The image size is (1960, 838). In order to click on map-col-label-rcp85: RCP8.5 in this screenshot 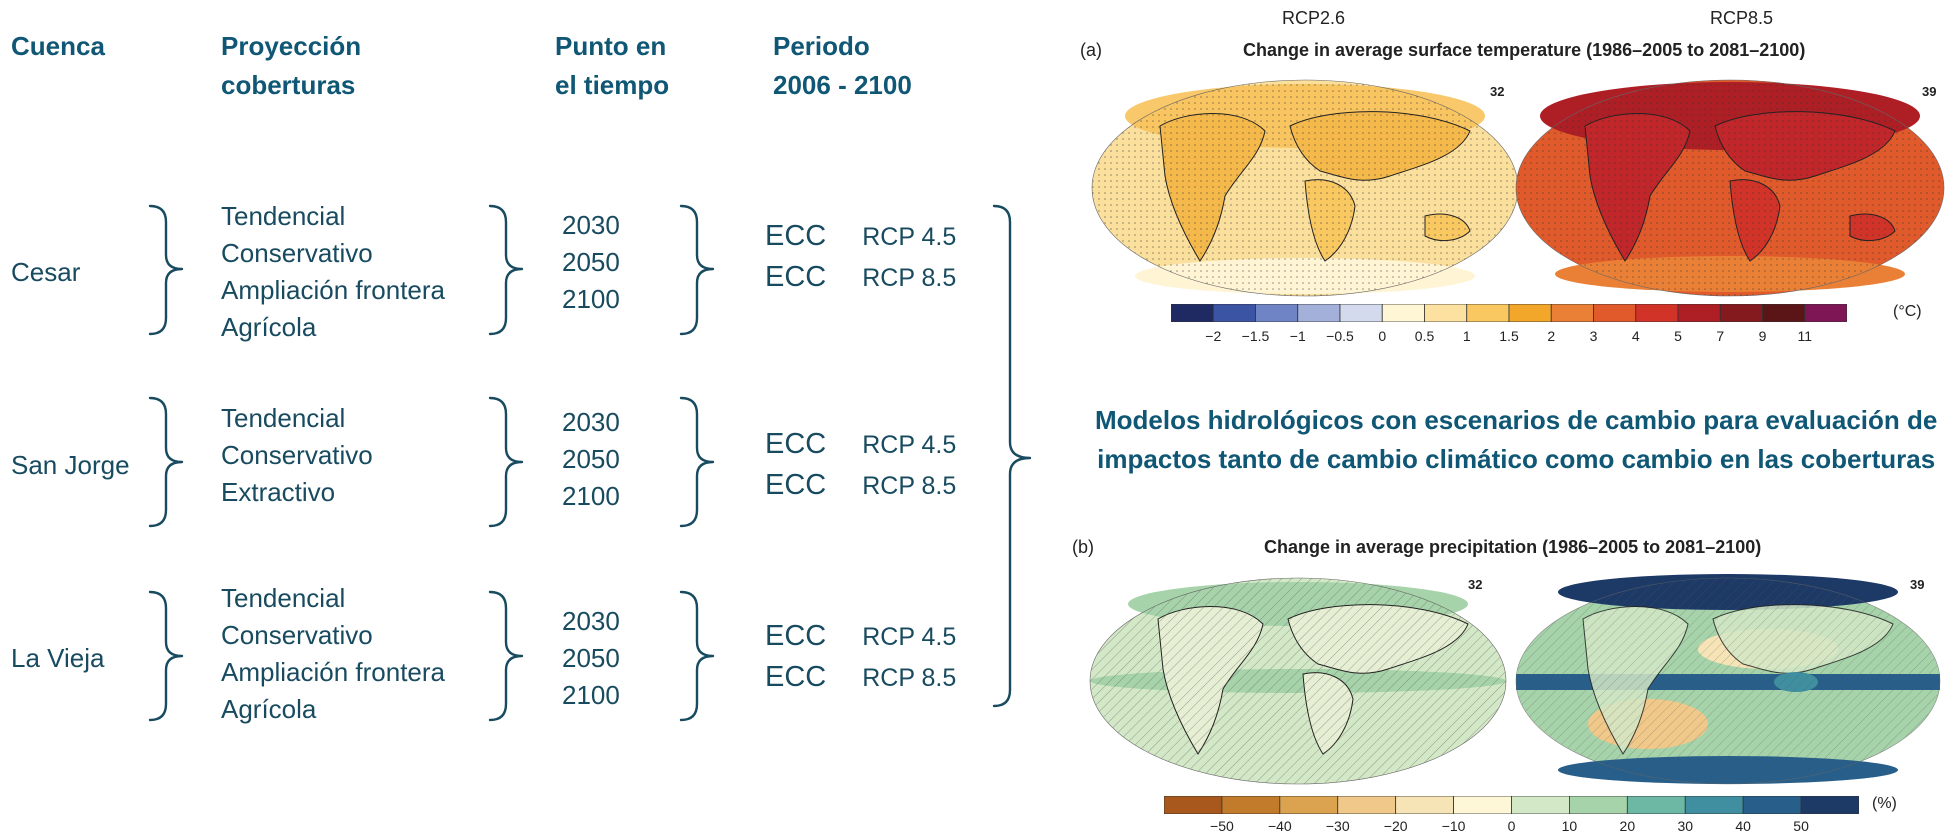, I will do `click(1742, 18)`.